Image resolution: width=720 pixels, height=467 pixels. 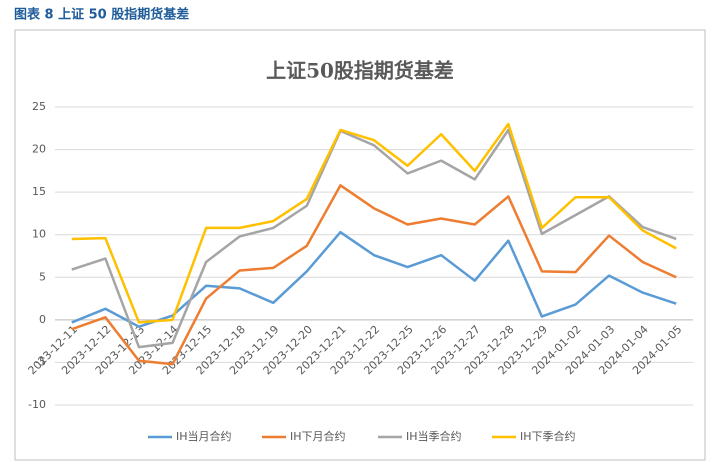 I want to click on y-tick-label: 20, so click(x=39, y=149).